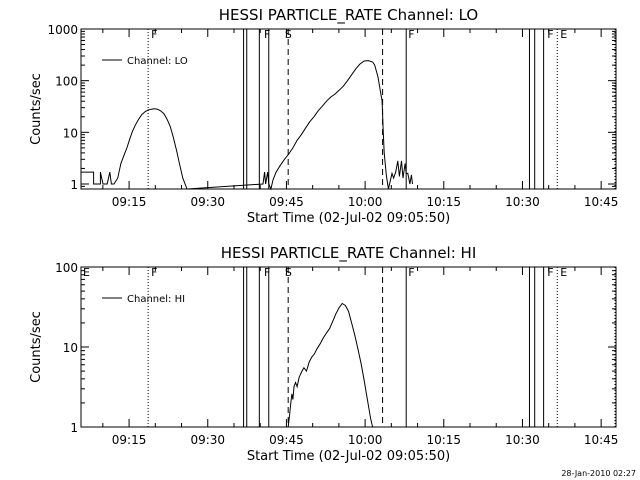  I want to click on plot-timestamp: 28-Jan-2010 02:27, so click(598, 473).